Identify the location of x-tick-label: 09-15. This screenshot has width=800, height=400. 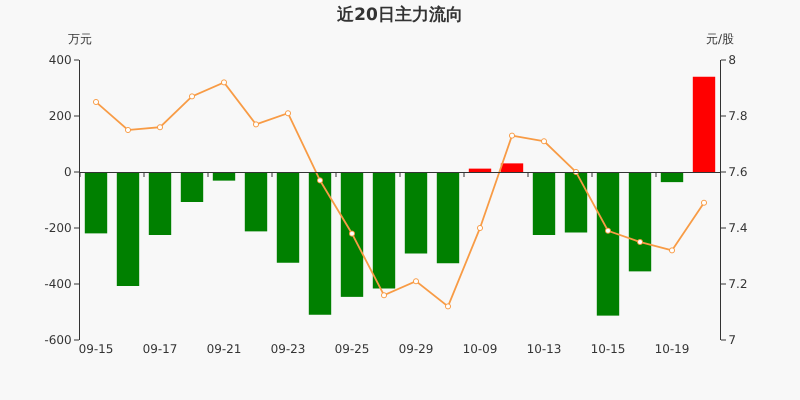
(96, 349).